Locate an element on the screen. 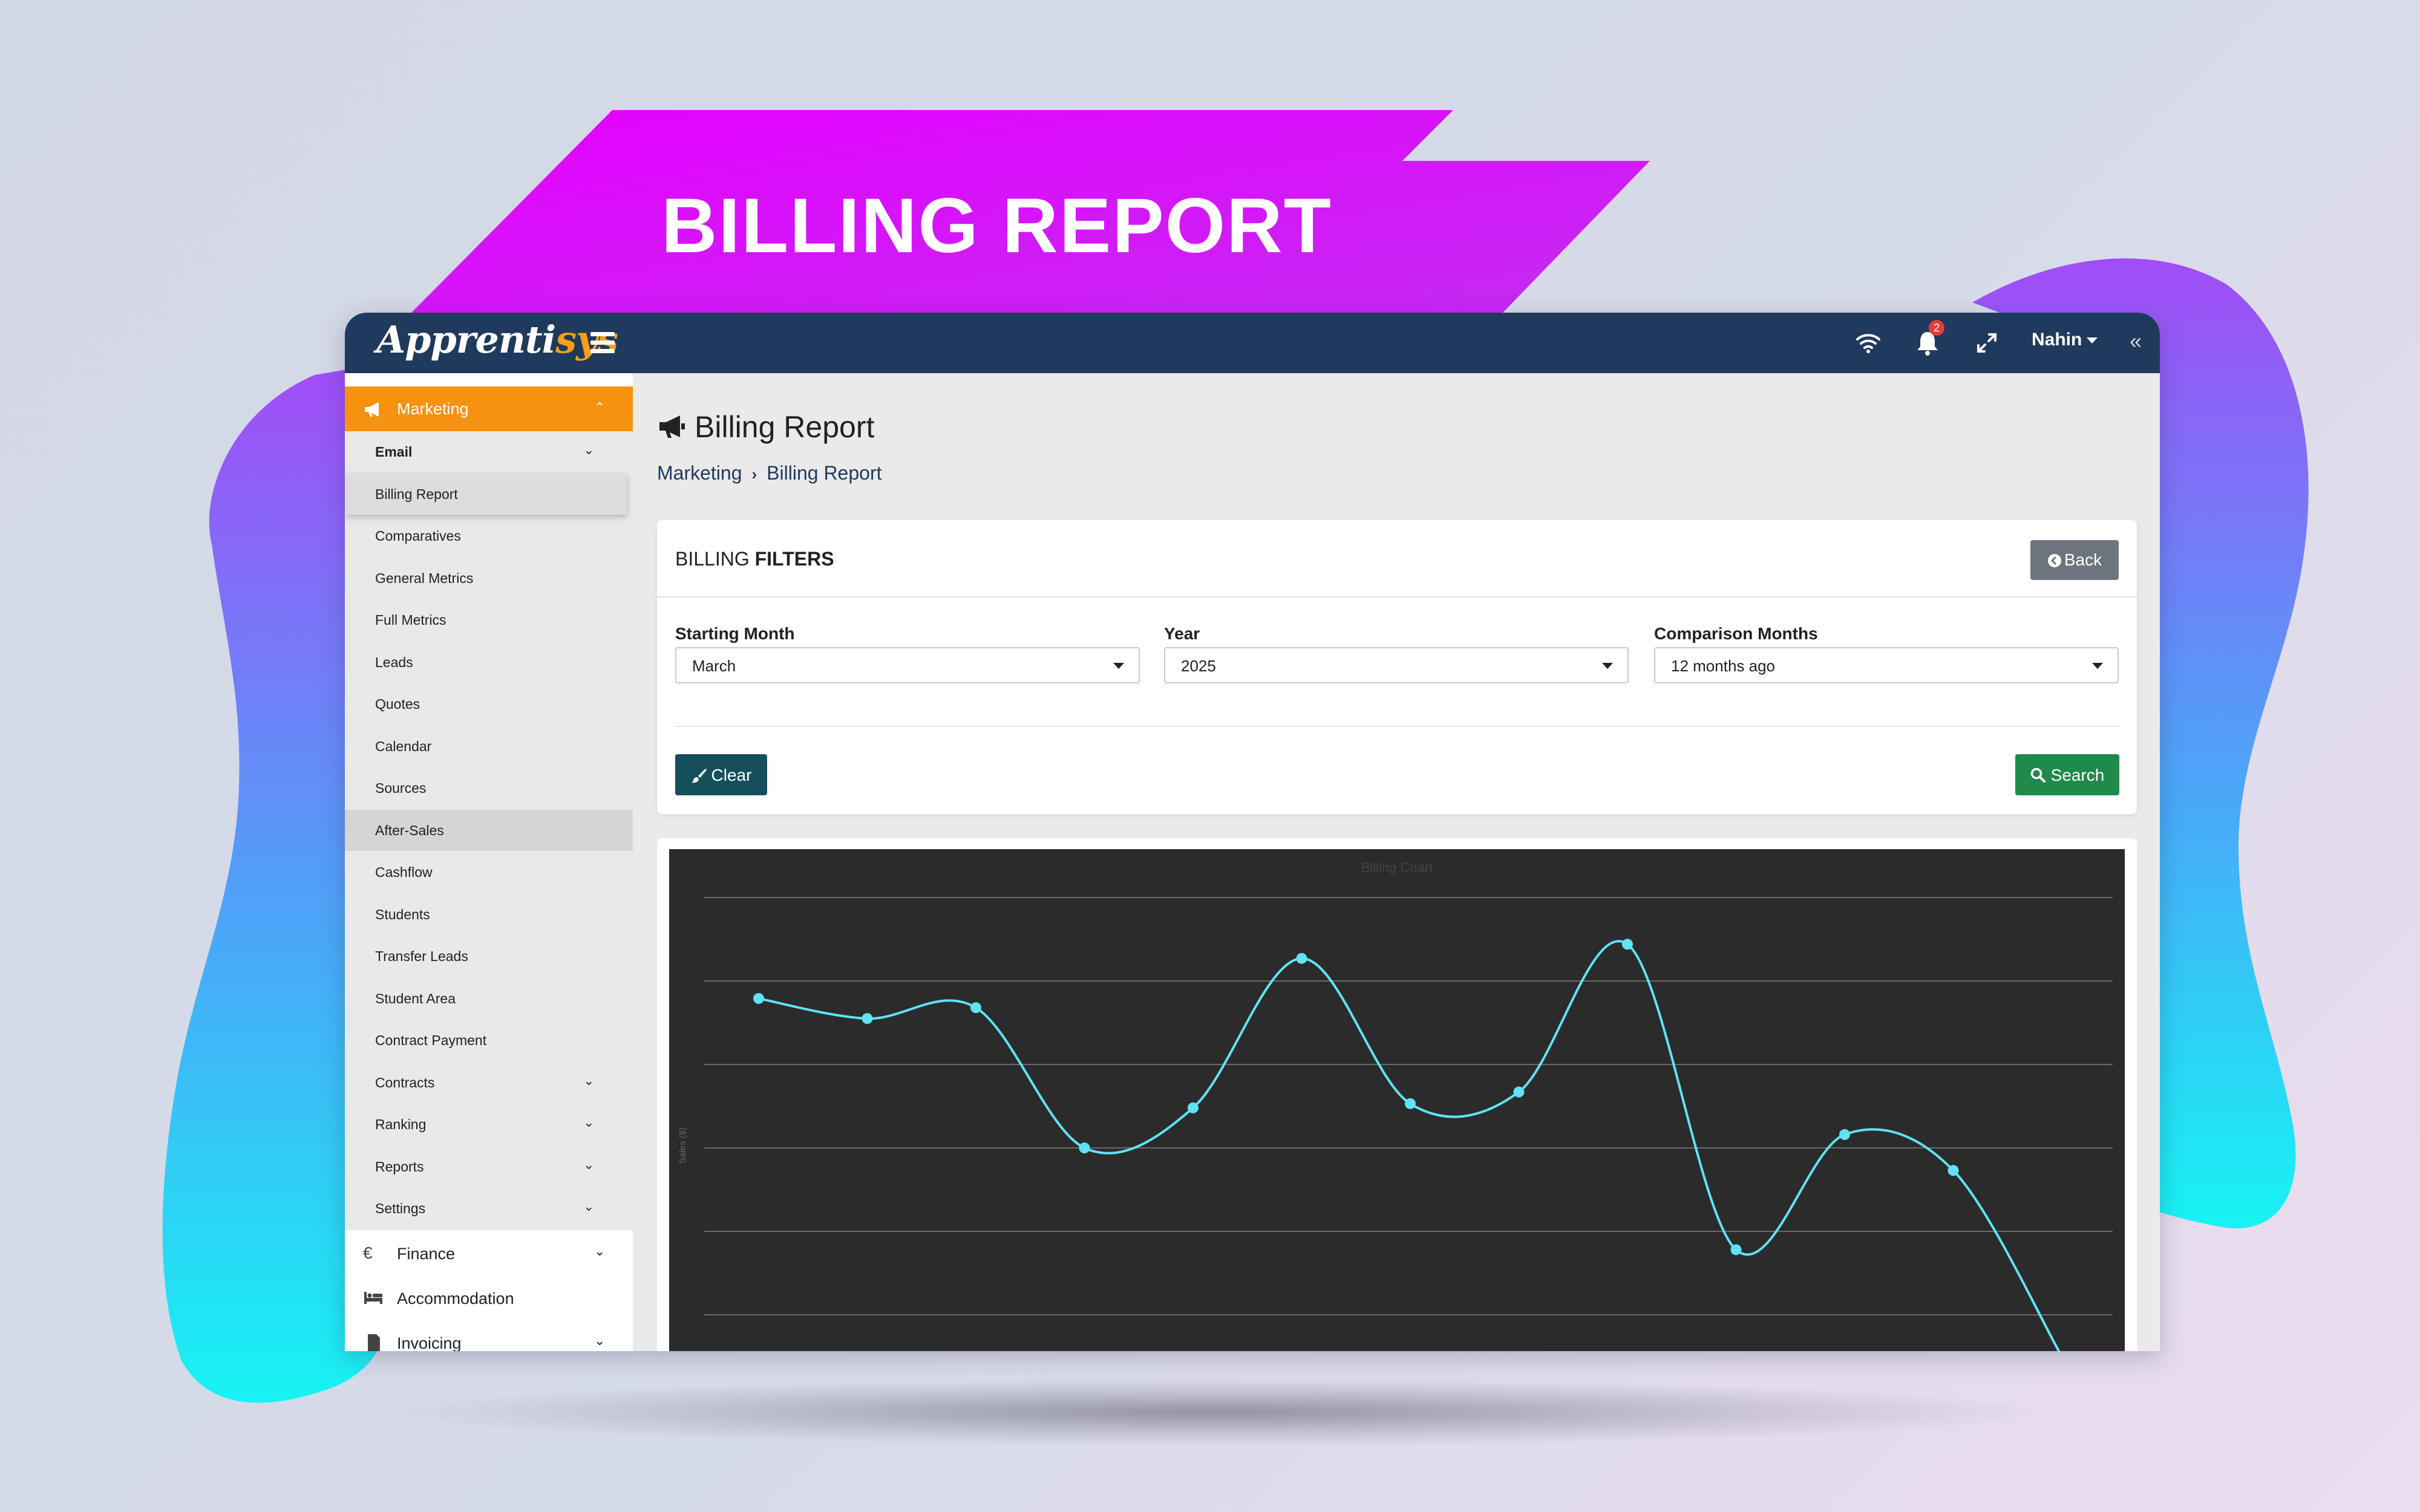 The height and width of the screenshot is (1512, 2420). sidebar-item-label: Finance is located at coordinates (426, 1254).